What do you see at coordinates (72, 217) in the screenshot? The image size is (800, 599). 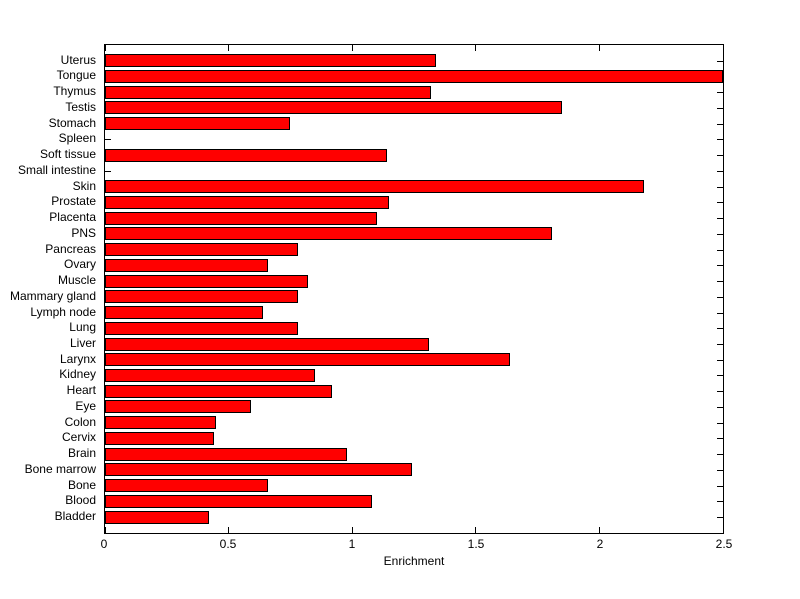 I see `y-axis-label: Placenta` at bounding box center [72, 217].